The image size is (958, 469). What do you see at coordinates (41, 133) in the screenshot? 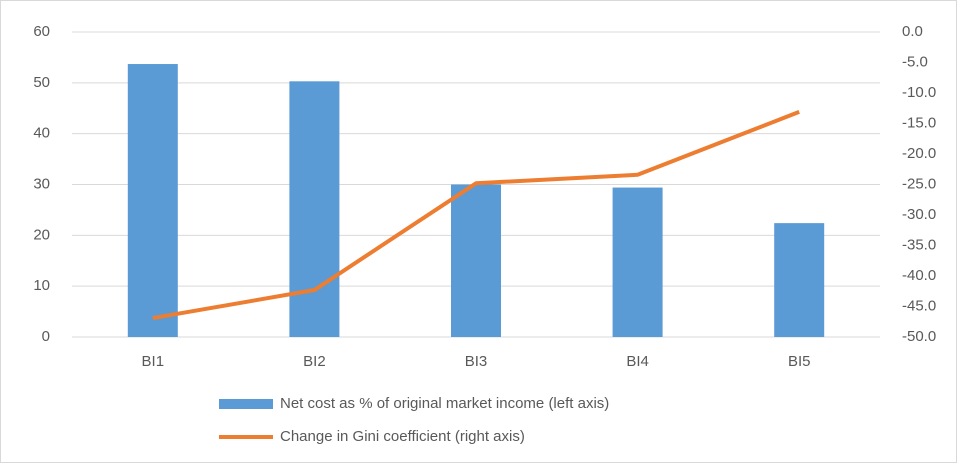
I see `y-tick-label: 40` at bounding box center [41, 133].